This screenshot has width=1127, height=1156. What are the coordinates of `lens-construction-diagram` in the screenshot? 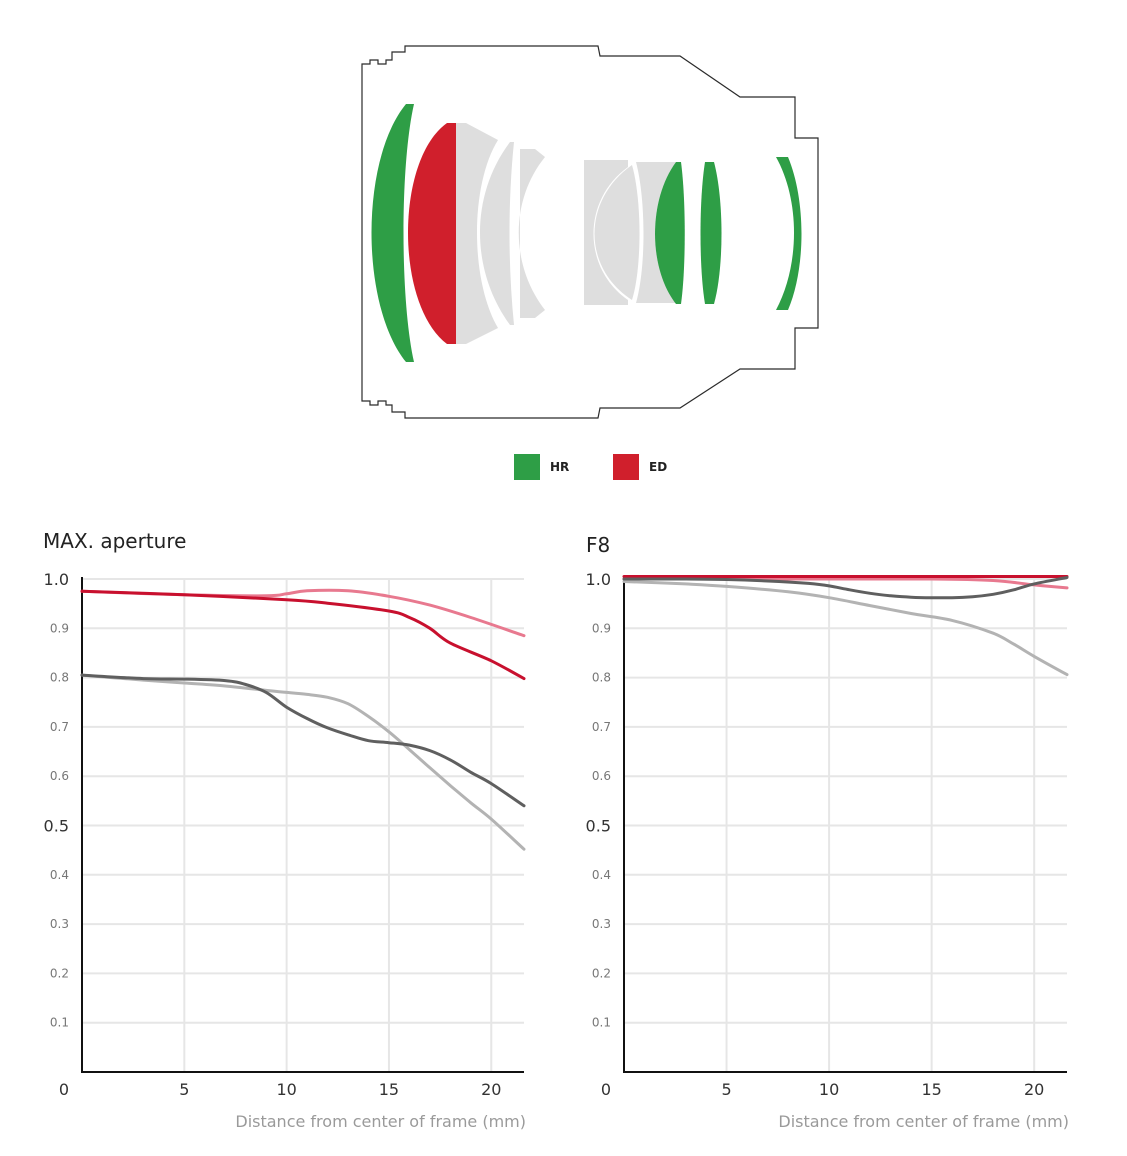 It's located at (590, 232).